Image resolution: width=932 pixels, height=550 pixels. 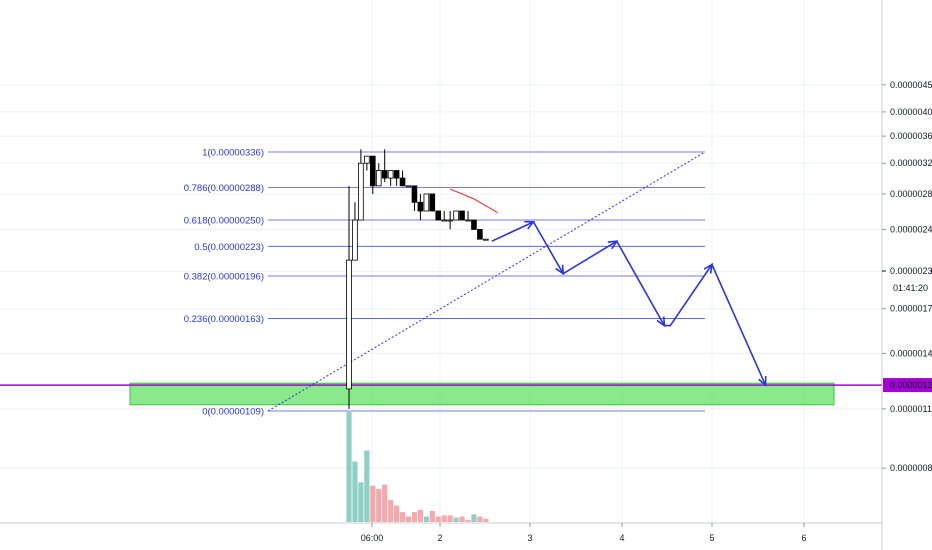 What do you see at coordinates (621, 538) in the screenshot?
I see `time-tick-label: 4` at bounding box center [621, 538].